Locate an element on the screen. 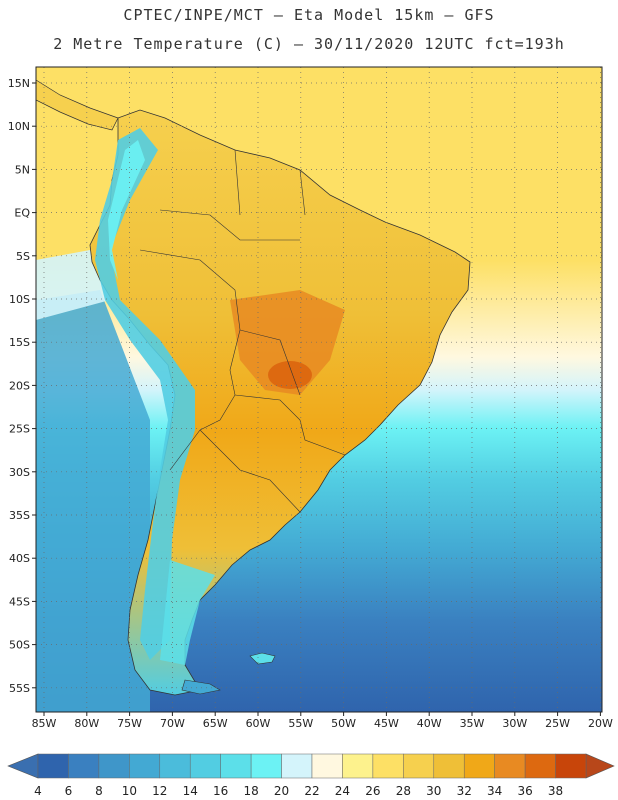 The image size is (618, 800). lon-tick-label: 25W is located at coordinates (557, 723).